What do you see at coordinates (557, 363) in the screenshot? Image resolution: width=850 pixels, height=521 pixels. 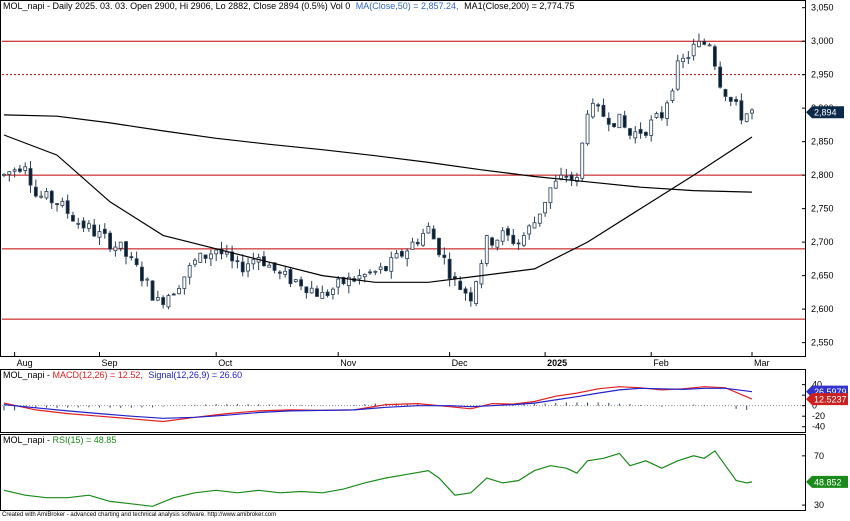 I see `x-tick-label: 2025` at bounding box center [557, 363].